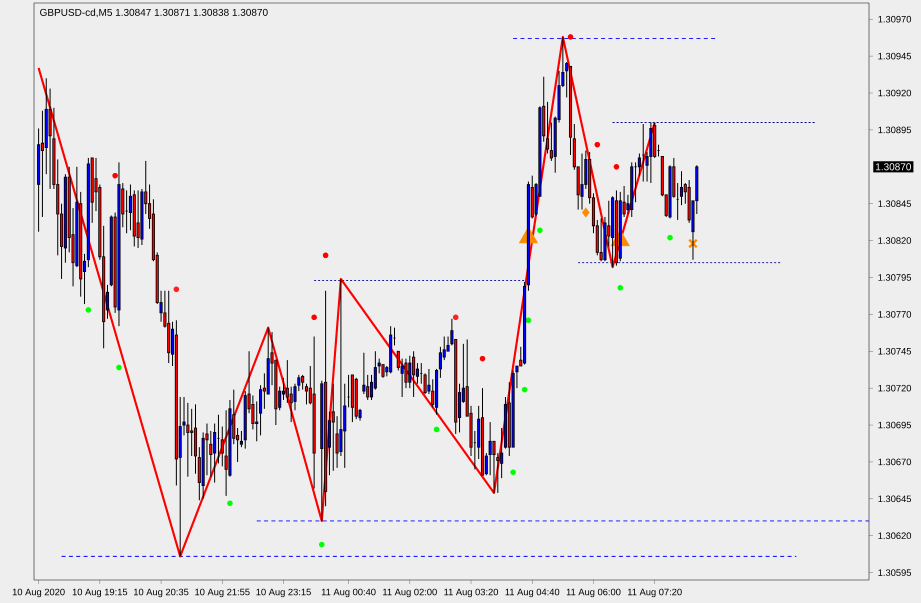 This screenshot has height=603, width=921. I want to click on x-tick-label: 11 Aug 07:20, so click(655, 593).